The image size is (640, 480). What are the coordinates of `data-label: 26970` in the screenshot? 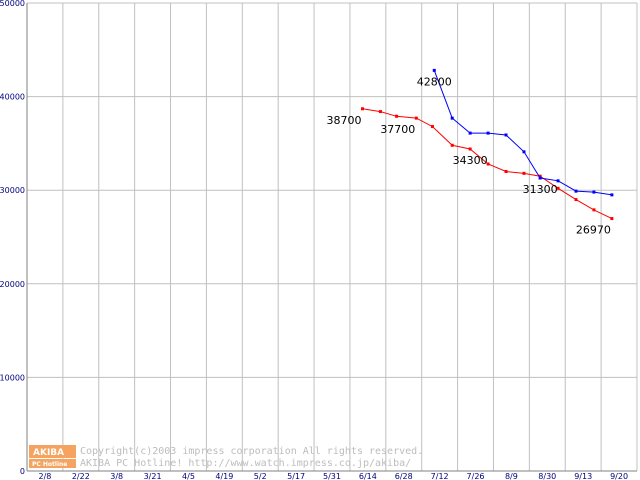 It's located at (593, 230).